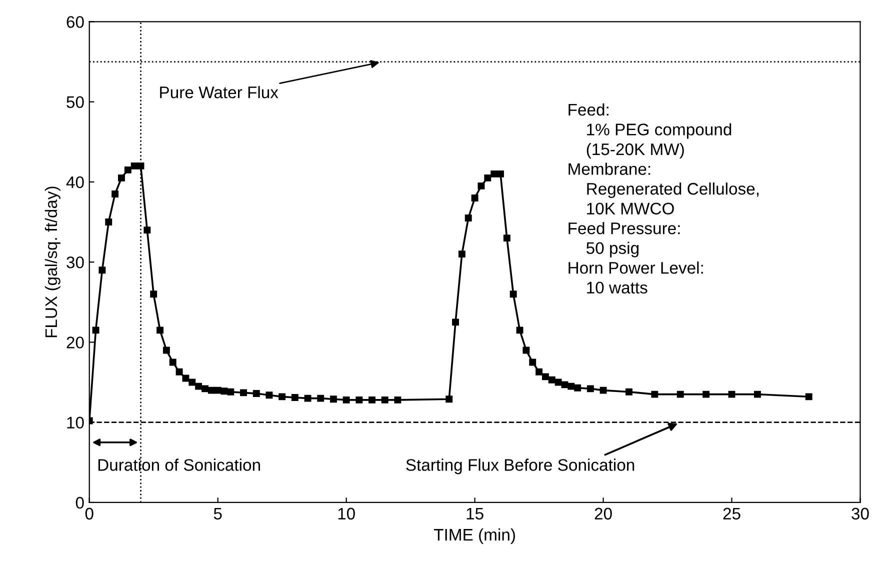  I want to click on y-tick-label: 30, so click(75, 262).